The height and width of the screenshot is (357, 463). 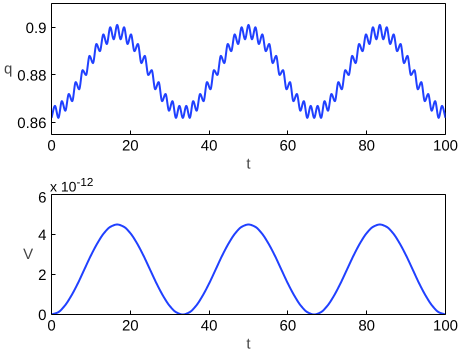 I want to click on y-tick-label: 0.9, so click(x=36, y=28).